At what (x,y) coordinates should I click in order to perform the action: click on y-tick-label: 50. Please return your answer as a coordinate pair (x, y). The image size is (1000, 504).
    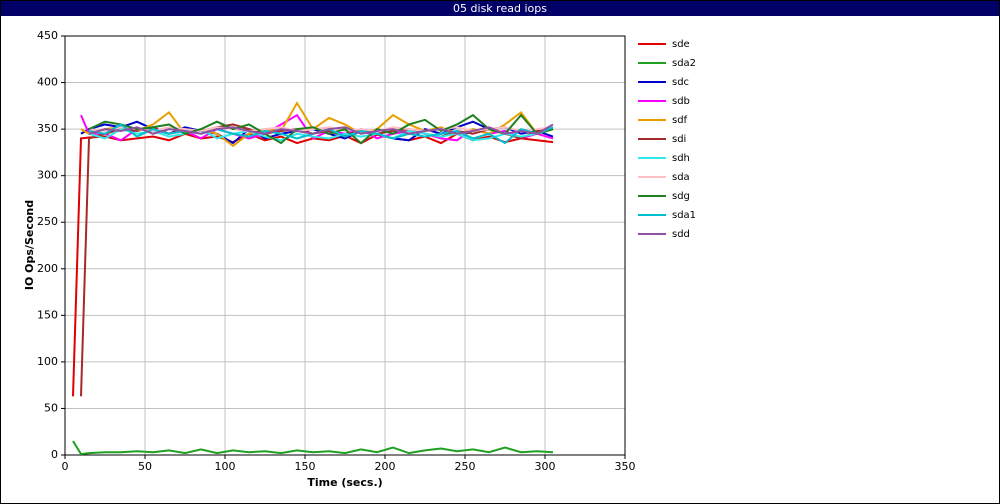
    Looking at the image, I should click on (51, 407).